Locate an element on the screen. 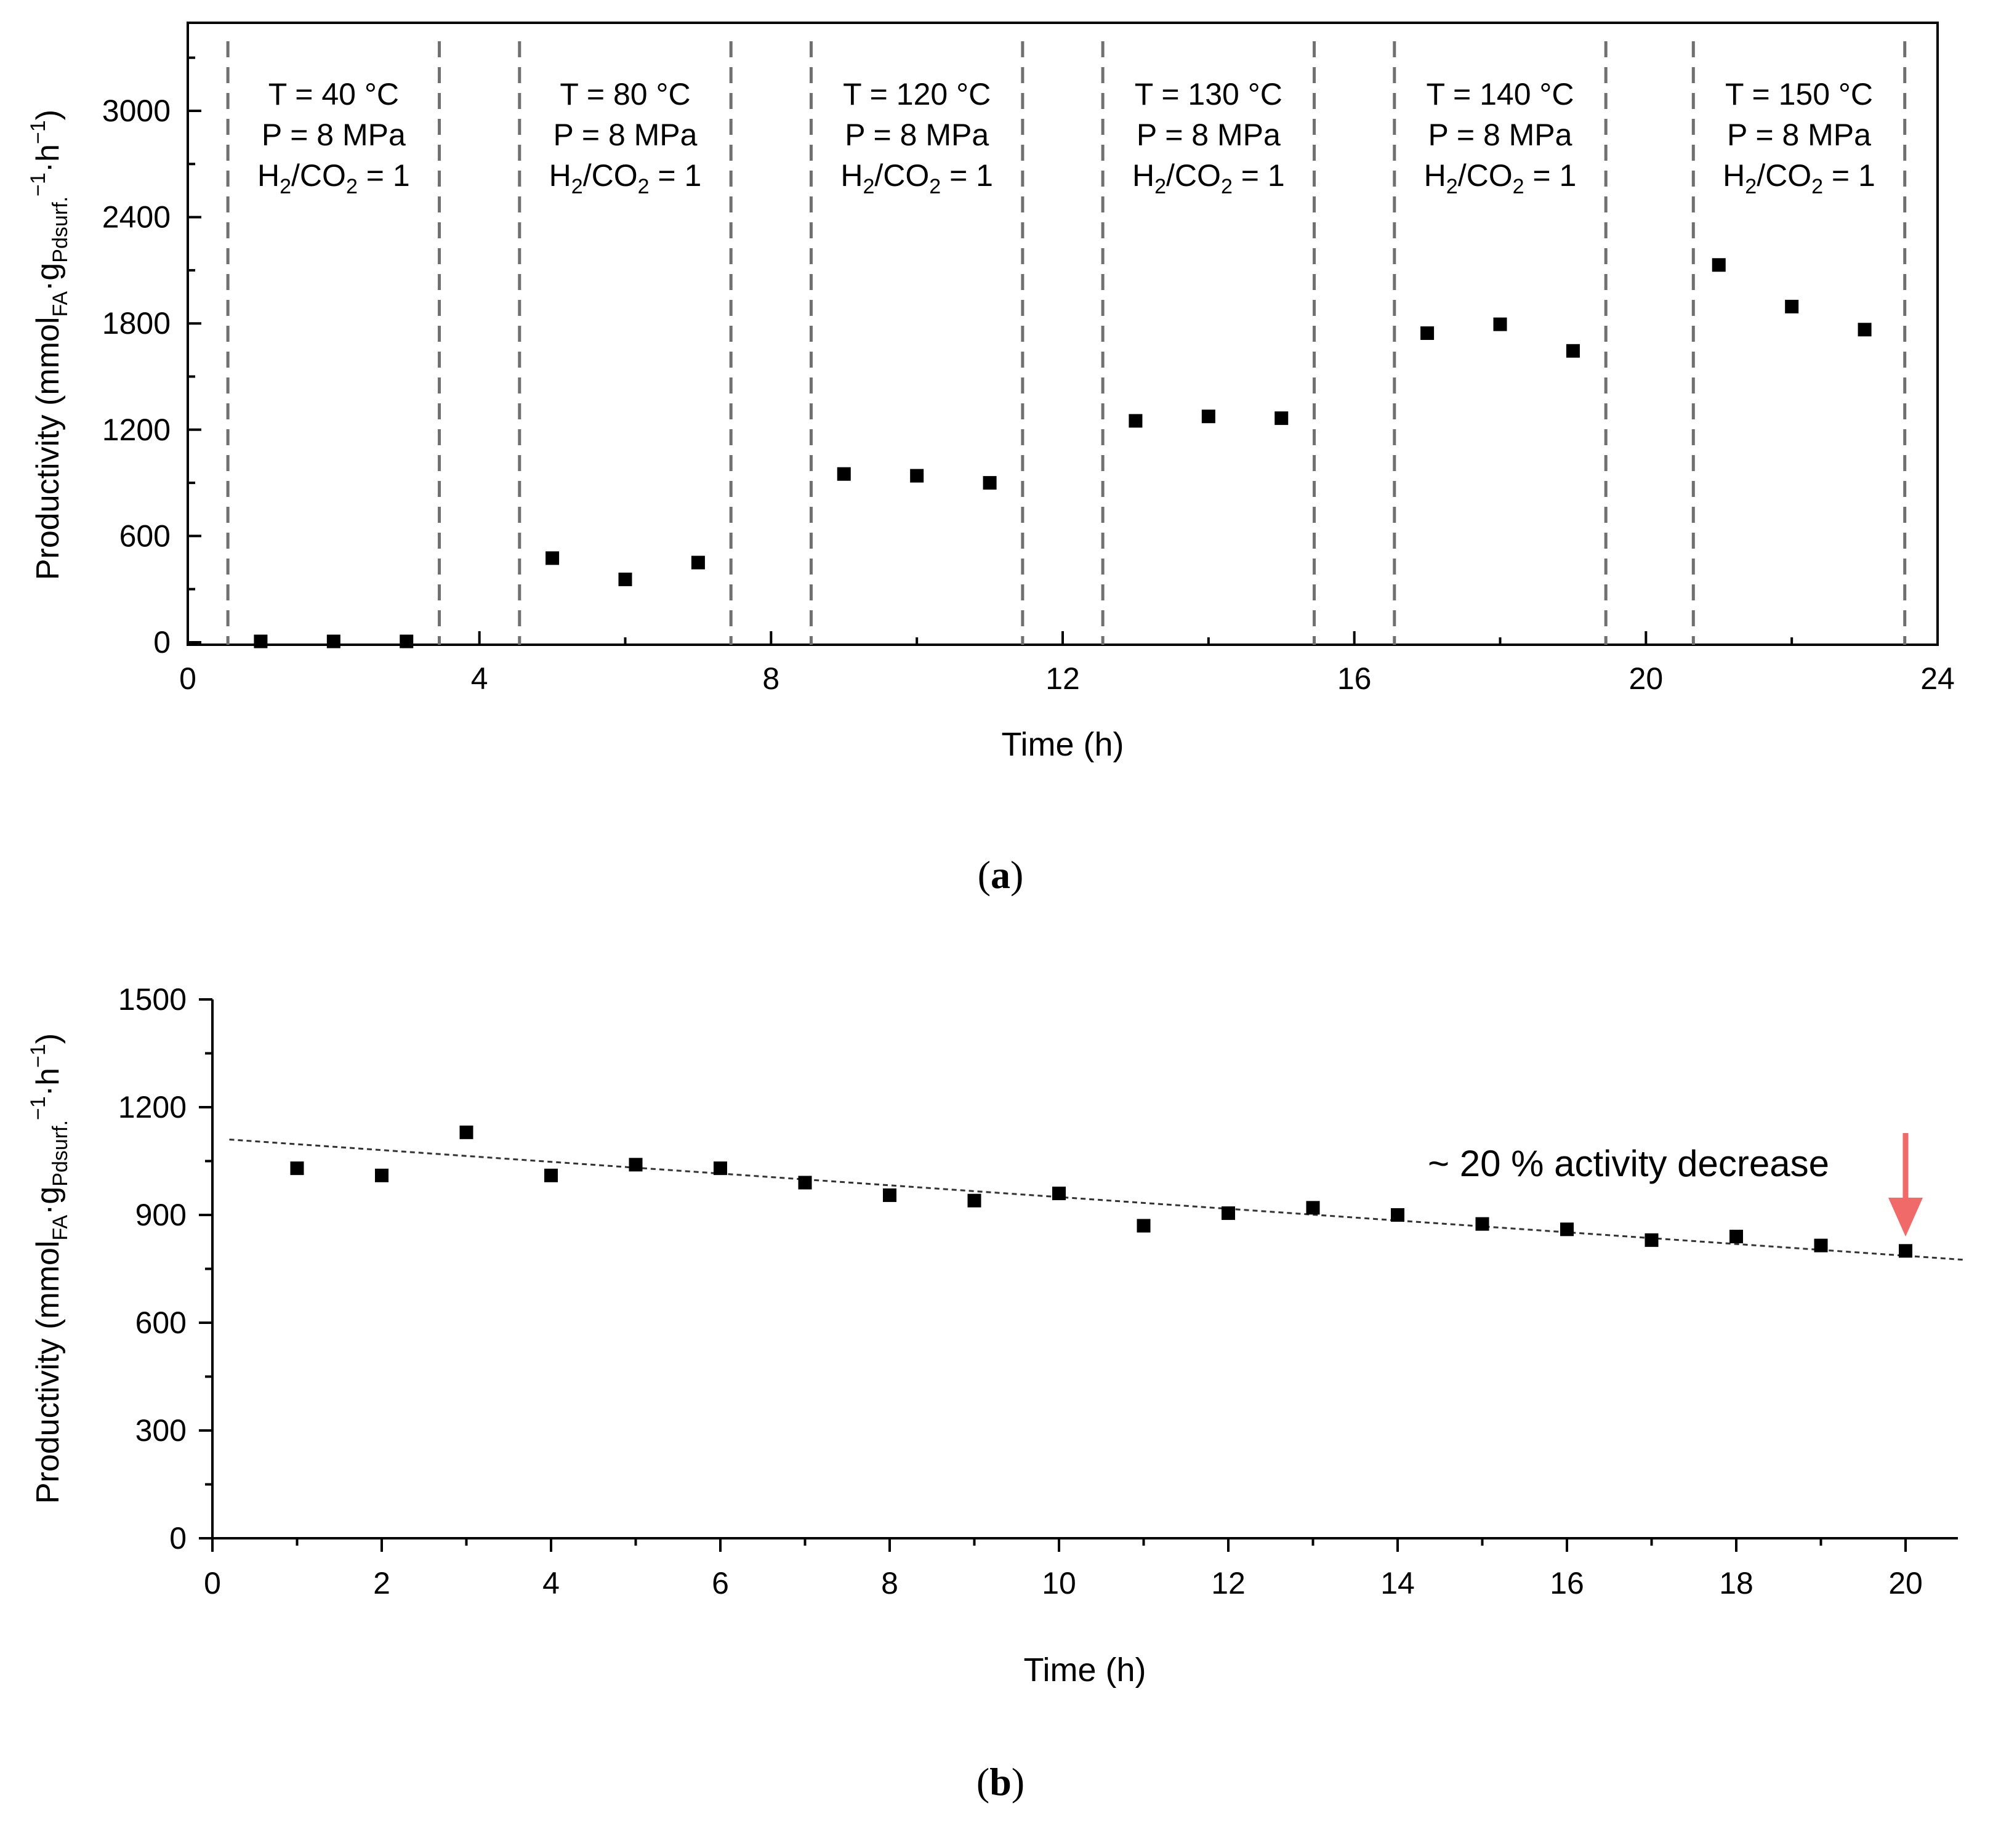 Image resolution: width=2001 pixels, height=1848 pixels. panel-a-x-tick-label: 8 is located at coordinates (770, 678).